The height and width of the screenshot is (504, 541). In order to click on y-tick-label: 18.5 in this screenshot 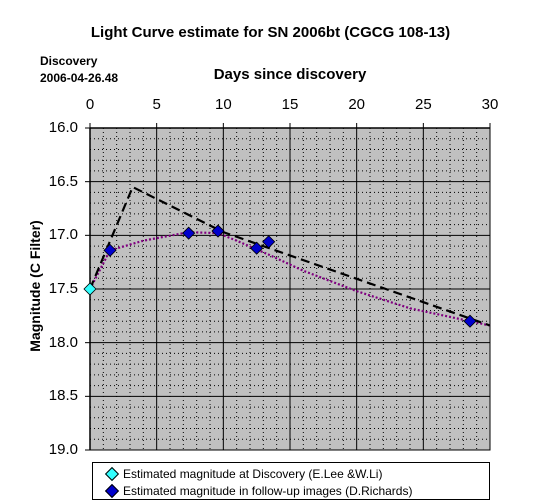, I will do `click(63, 396)`.